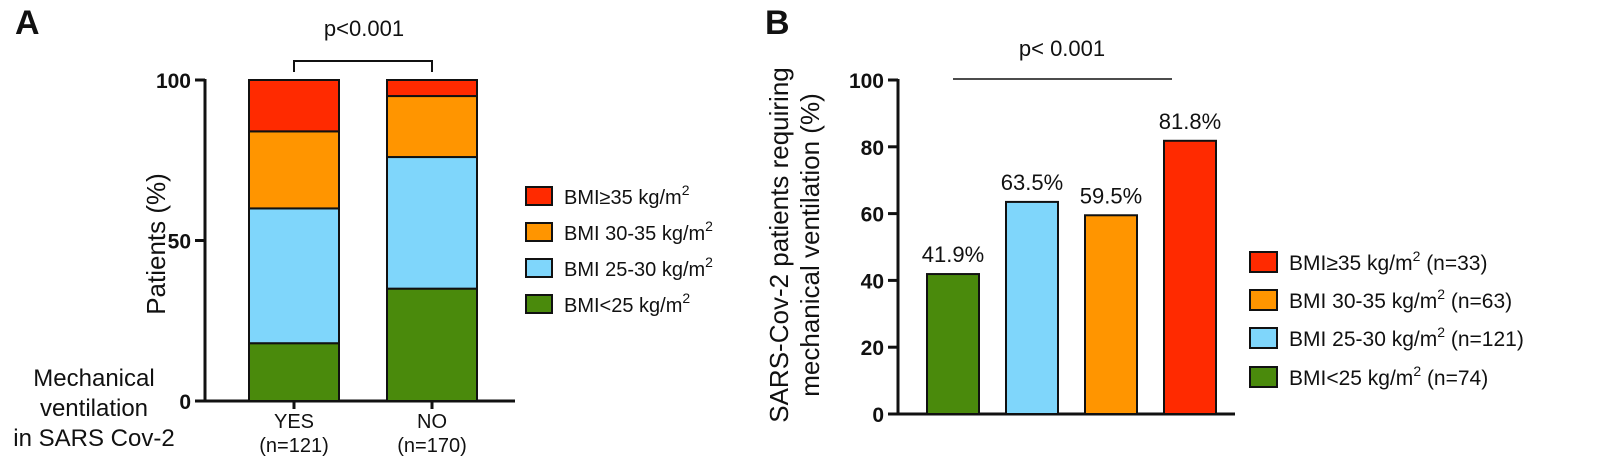 This screenshot has height=473, width=1604. What do you see at coordinates (1062, 48) in the screenshot?
I see `panel-b-p-value: p< 0.001` at bounding box center [1062, 48].